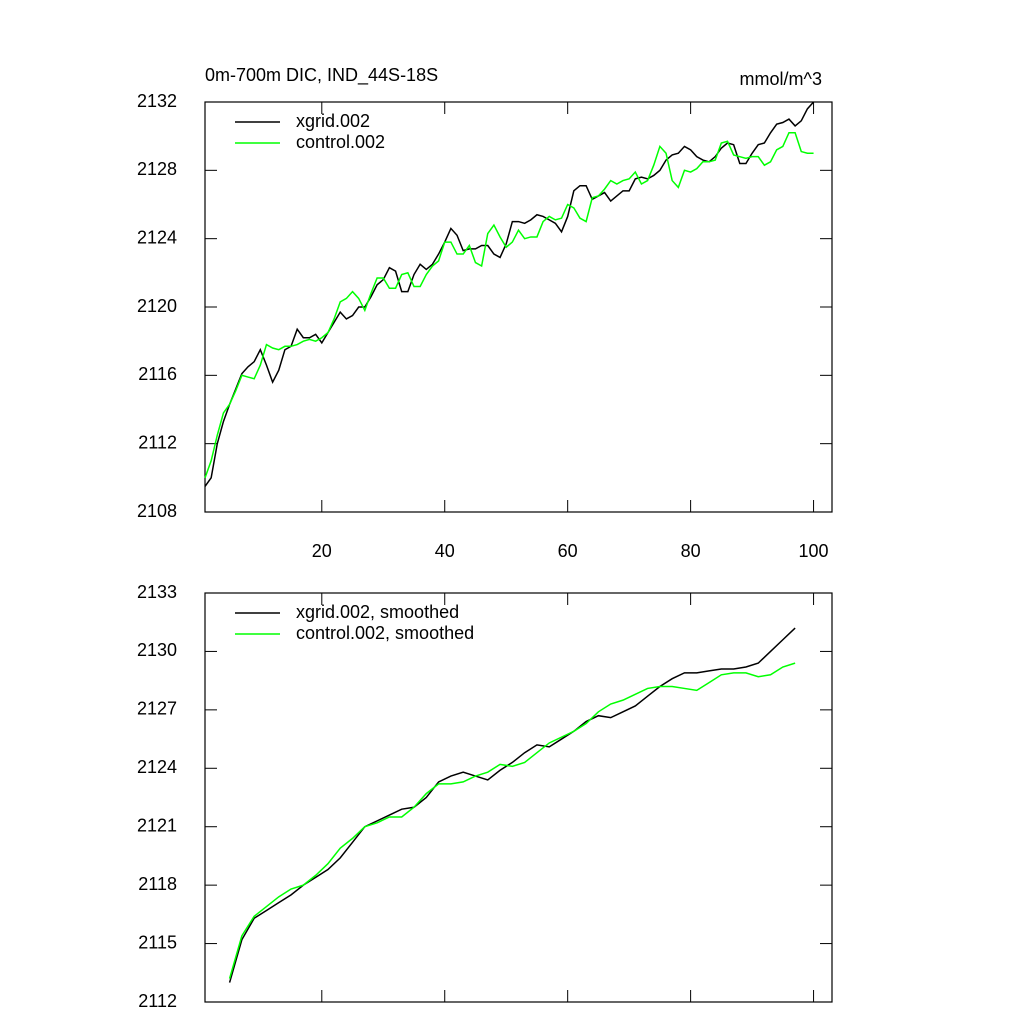 The width and height of the screenshot is (1024, 1029). I want to click on units-label: mmol/m^3, so click(781, 79).